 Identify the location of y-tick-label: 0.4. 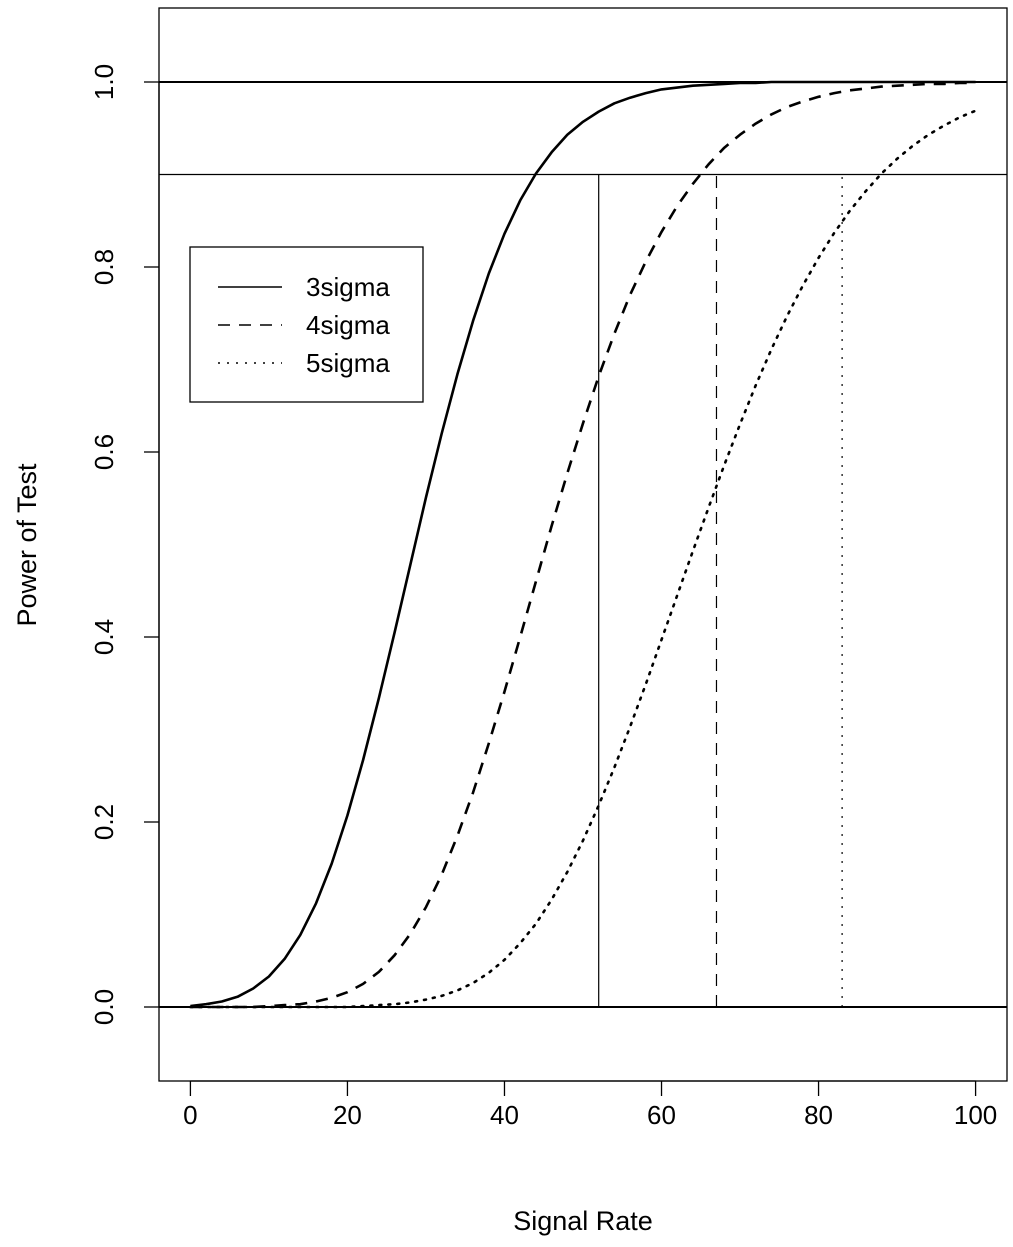
(104, 637).